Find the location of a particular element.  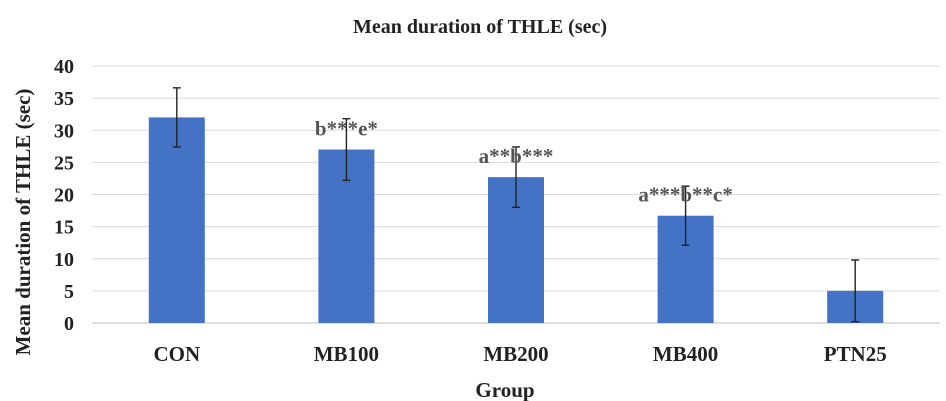

error-bar-con is located at coordinates (176, 117).